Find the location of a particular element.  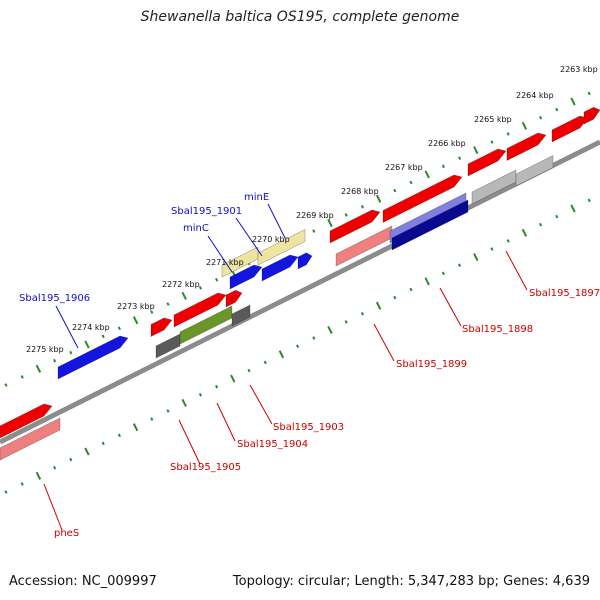

gene-box-phes is located at coordinates (30, 439).